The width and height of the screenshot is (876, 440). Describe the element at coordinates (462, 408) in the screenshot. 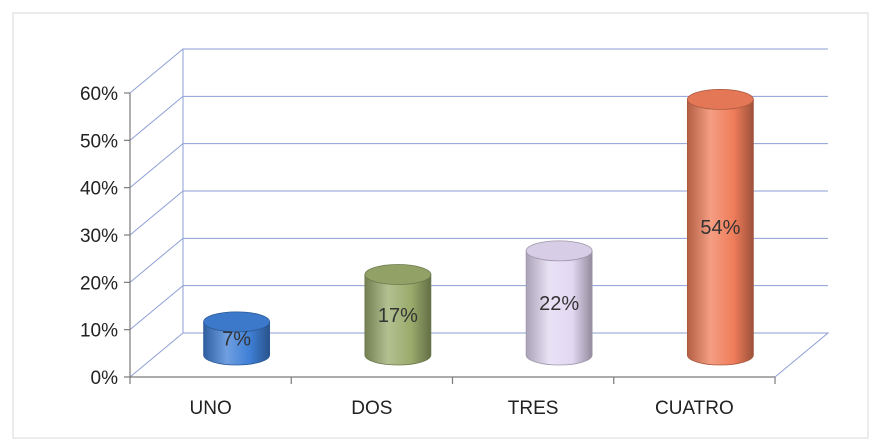

I see `x-axis-tick-labels: UNO DOS TRES CUATRO` at that location.